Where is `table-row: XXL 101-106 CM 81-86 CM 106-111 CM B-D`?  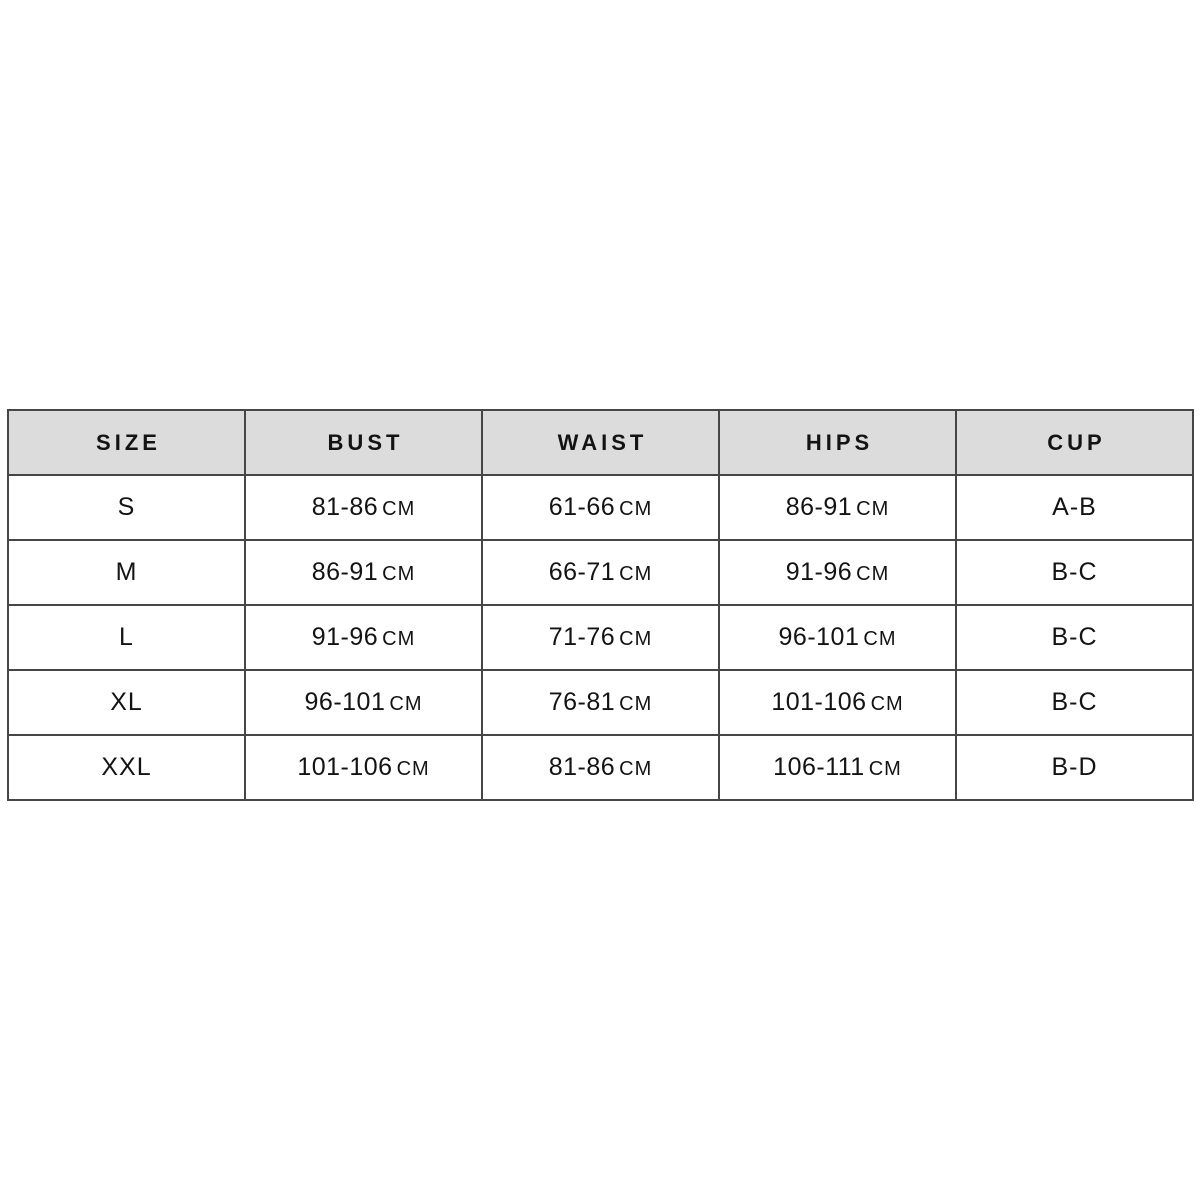 table-row: XXL 101-106 CM 81-86 CM 106-111 CM B-D is located at coordinates (600, 767).